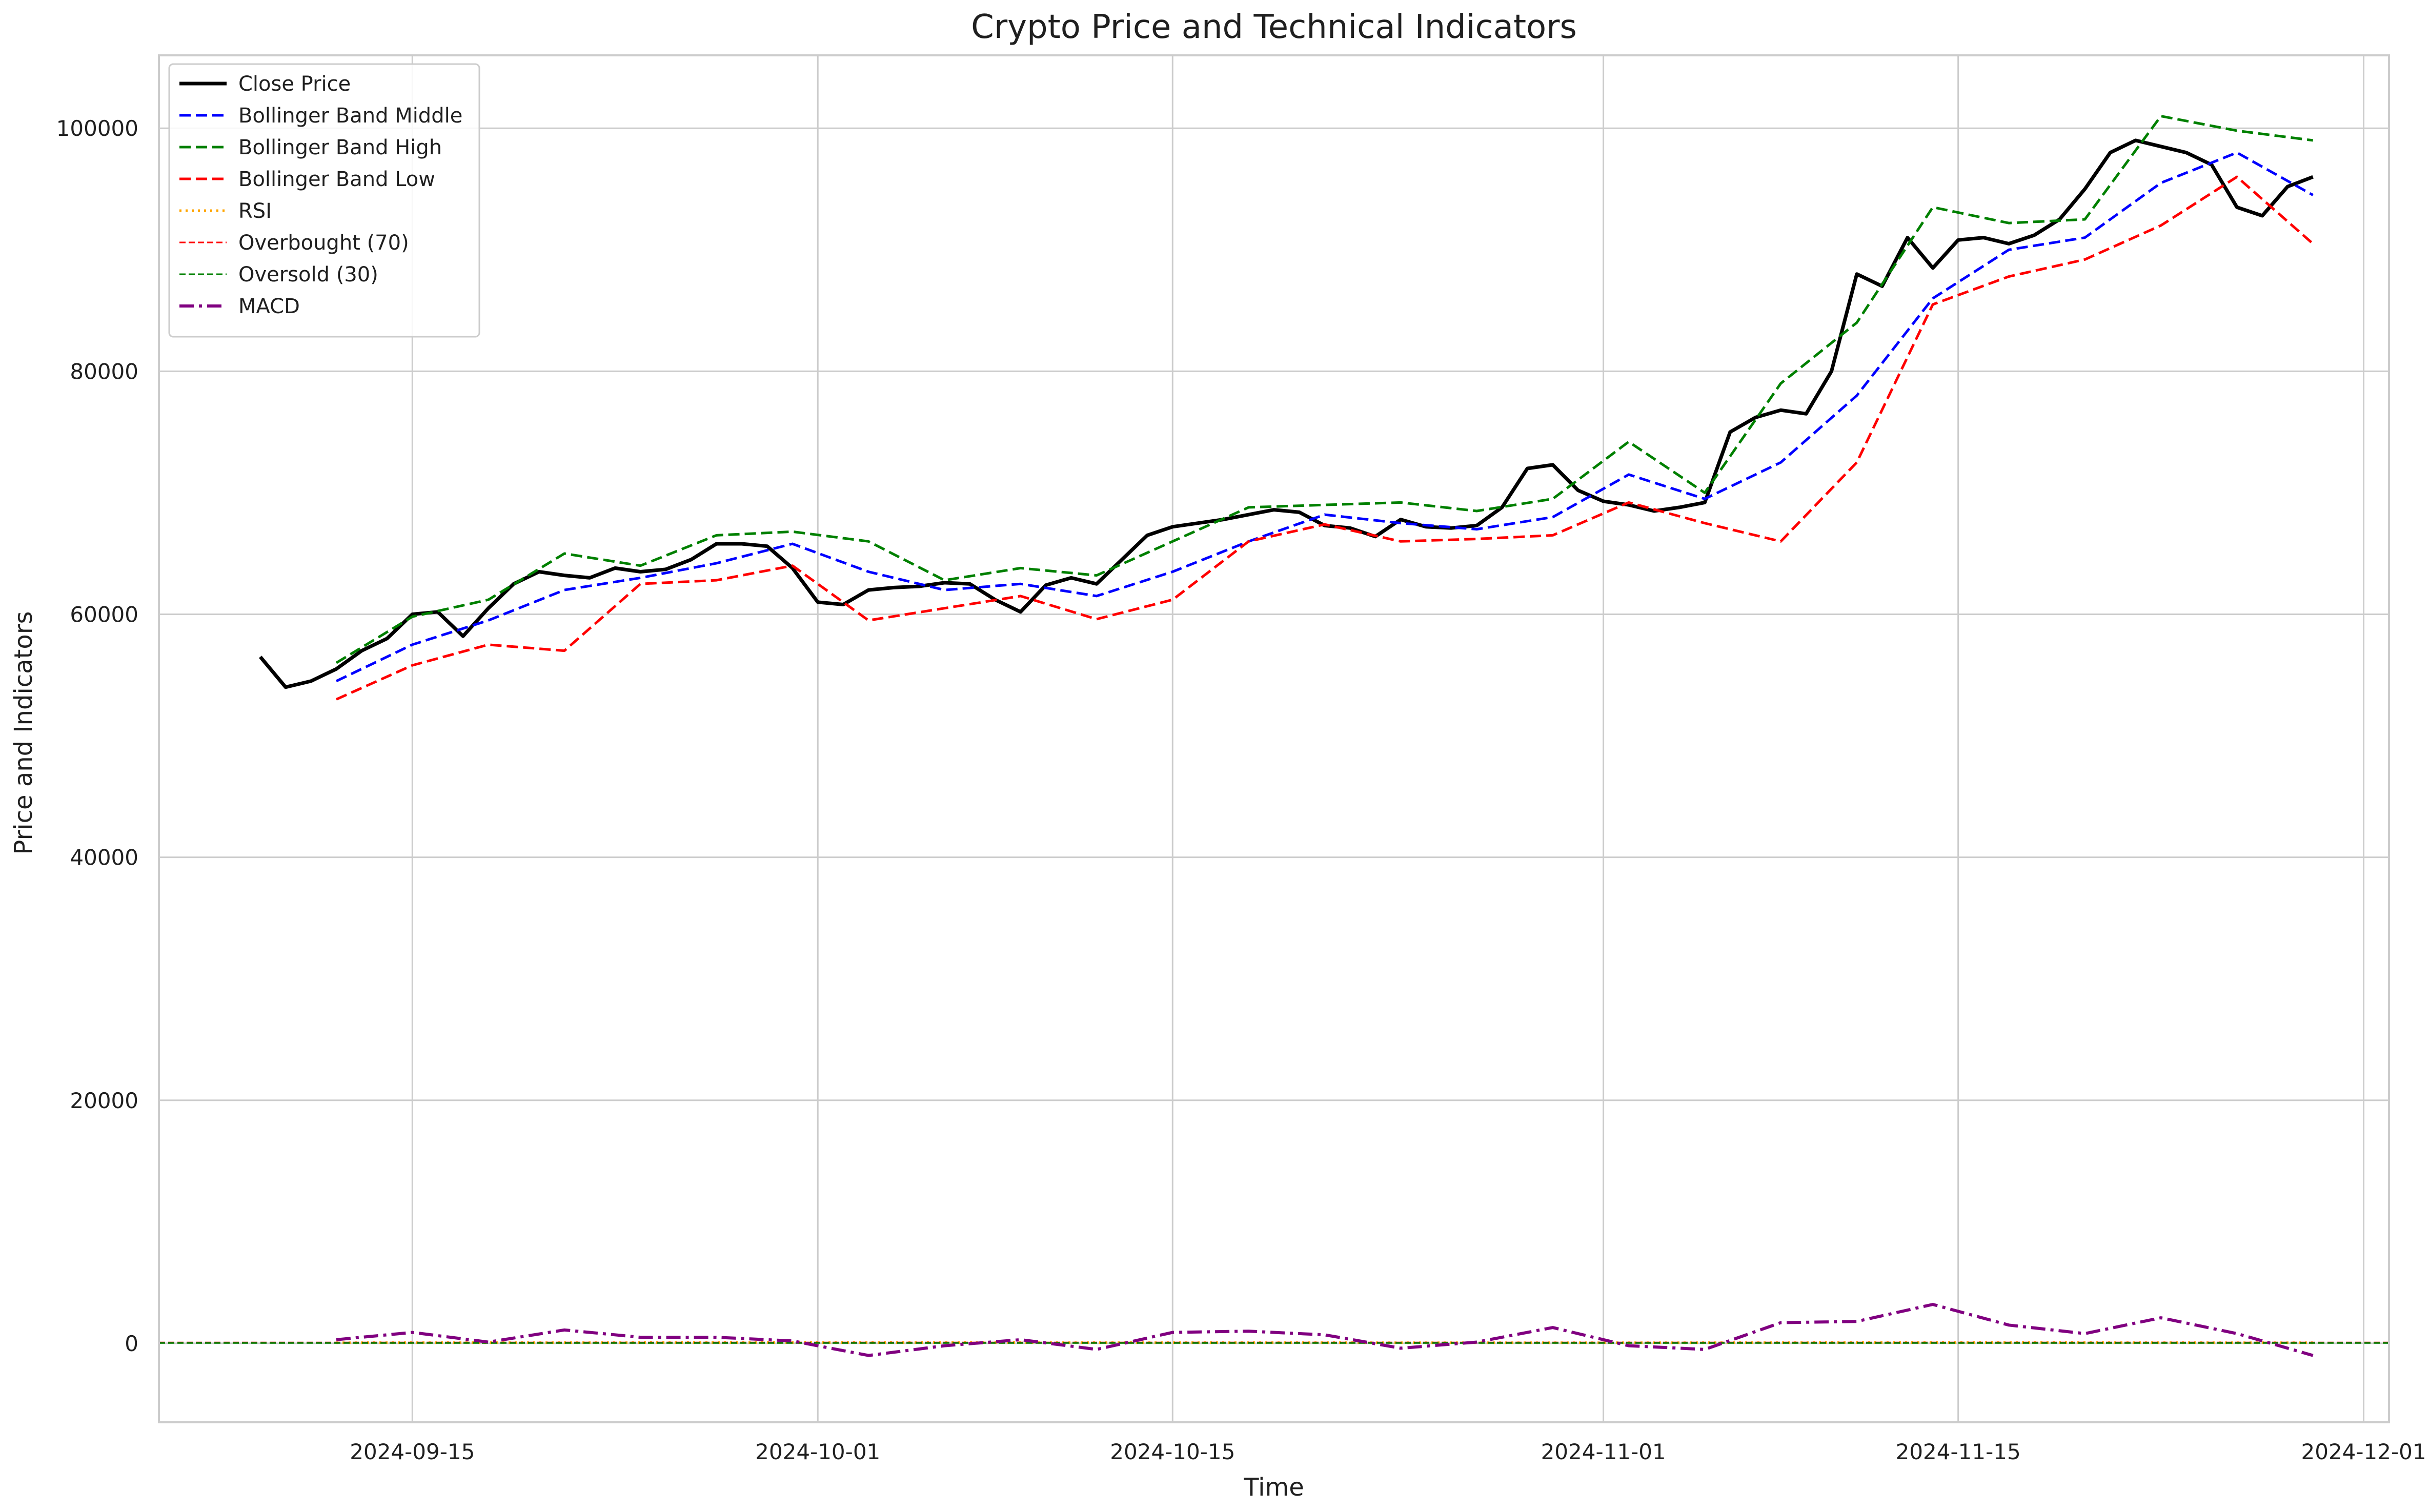 Image resolution: width=2430 pixels, height=1512 pixels. What do you see at coordinates (1172, 1452) in the screenshot?
I see `x-tick-label: 2024-10-15` at bounding box center [1172, 1452].